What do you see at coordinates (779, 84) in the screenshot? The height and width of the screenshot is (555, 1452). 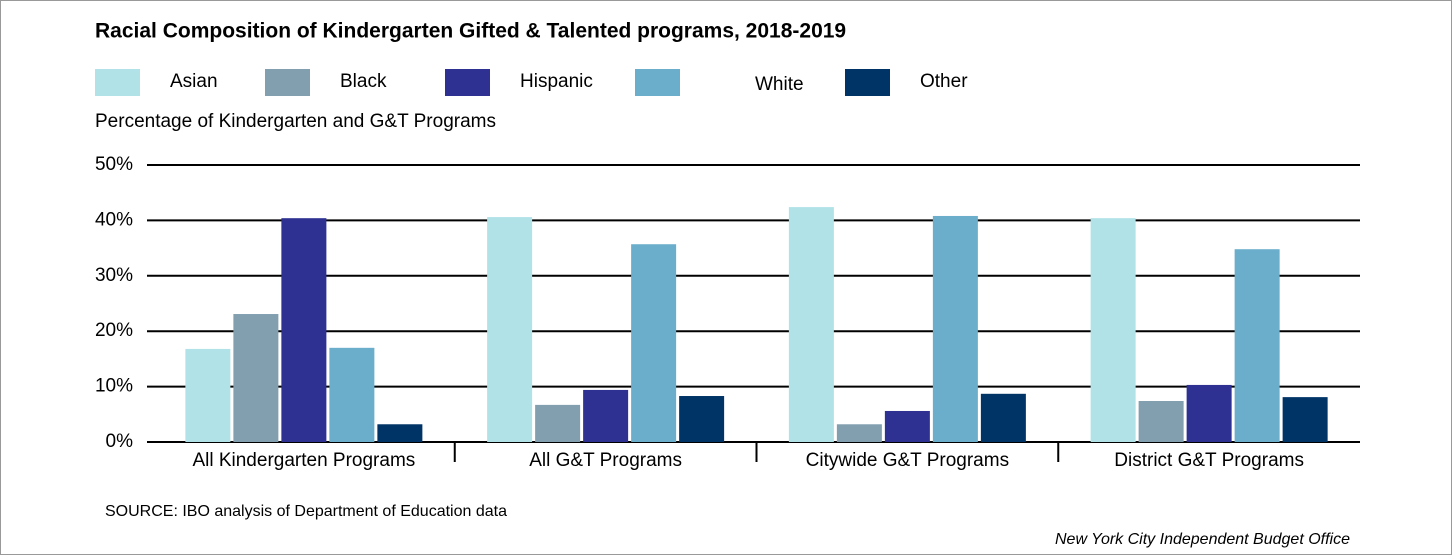 I see `legend-label: White` at bounding box center [779, 84].